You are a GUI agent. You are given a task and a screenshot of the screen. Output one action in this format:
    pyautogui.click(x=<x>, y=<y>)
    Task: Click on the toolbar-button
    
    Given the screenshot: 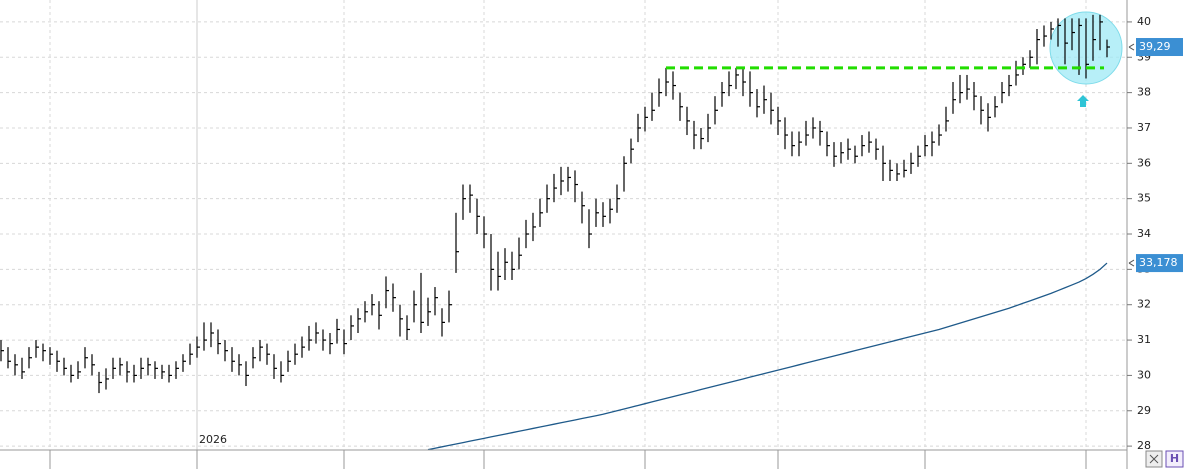 What is the action you would take?
    pyautogui.click(x=1174, y=459)
    